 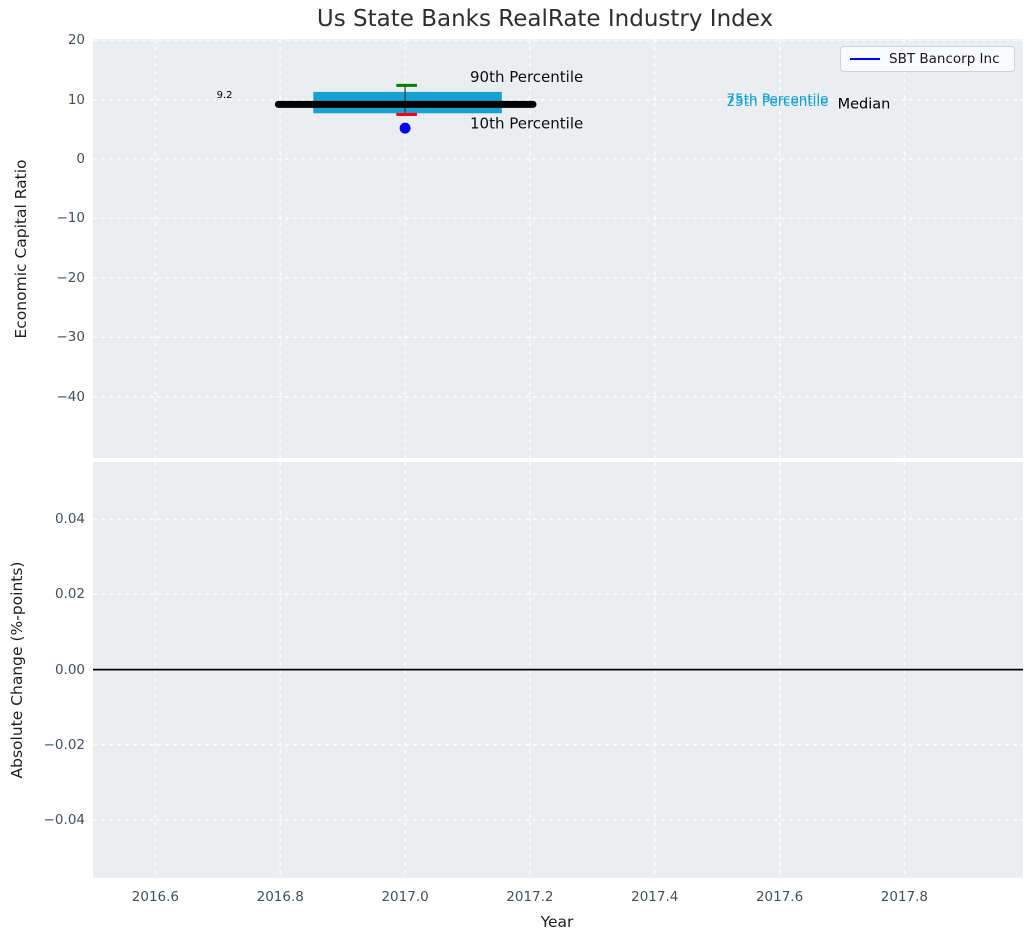 I want to click on top-y-axis-label: Economic Capital Ratio, so click(x=21, y=249).